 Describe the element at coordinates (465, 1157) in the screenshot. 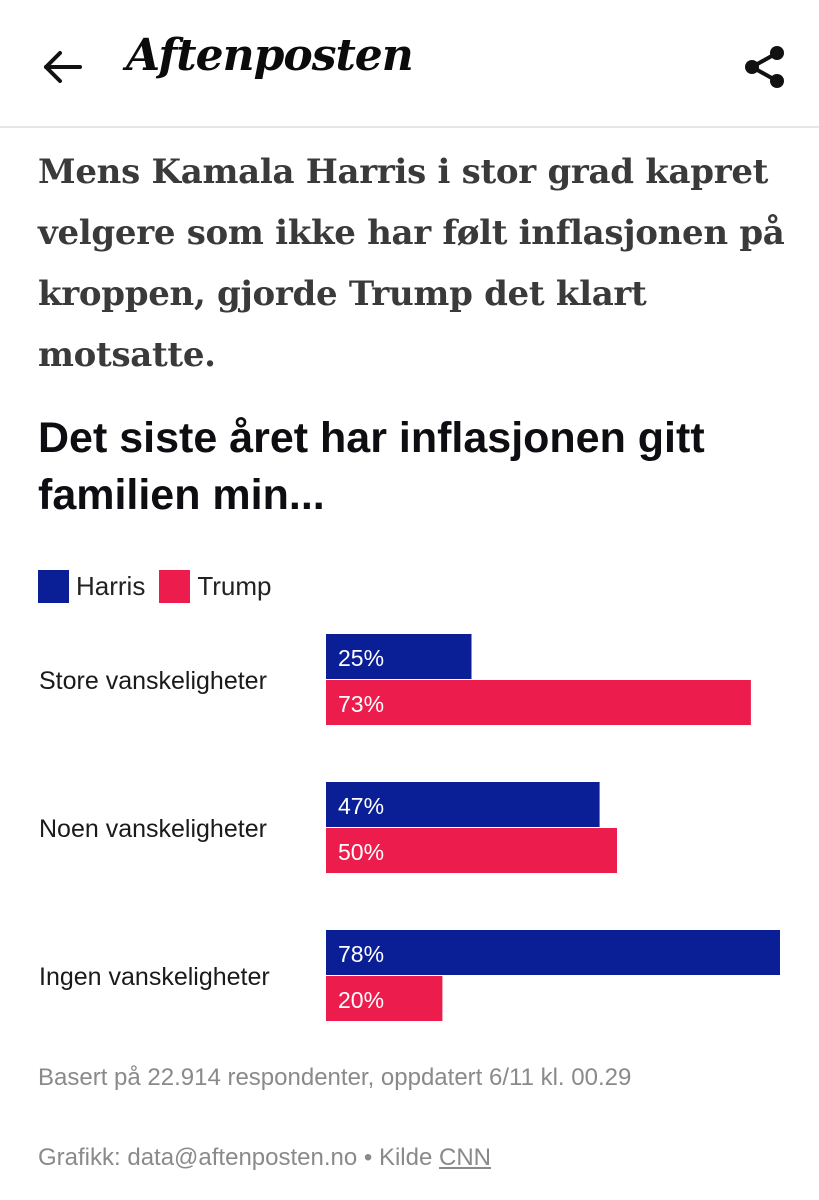

I see `source-link: CNN` at that location.